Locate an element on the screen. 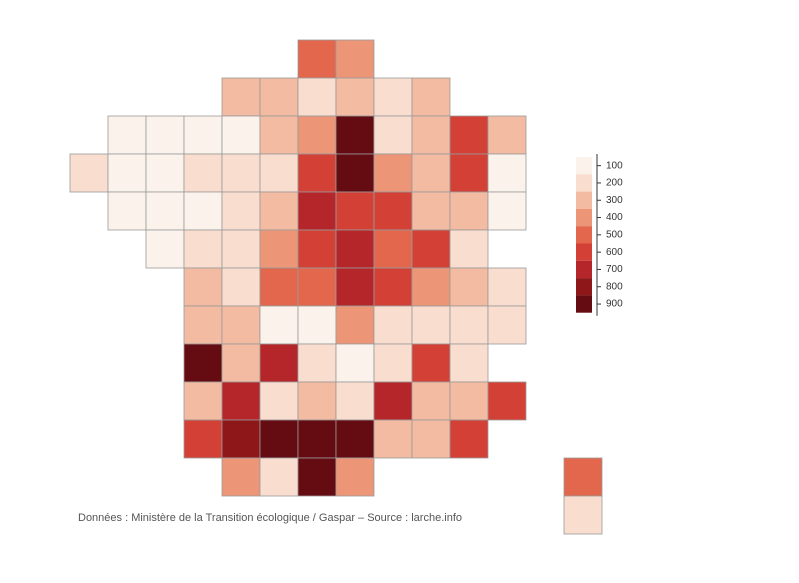 The image size is (799, 583). legend-label: 300 is located at coordinates (614, 200).